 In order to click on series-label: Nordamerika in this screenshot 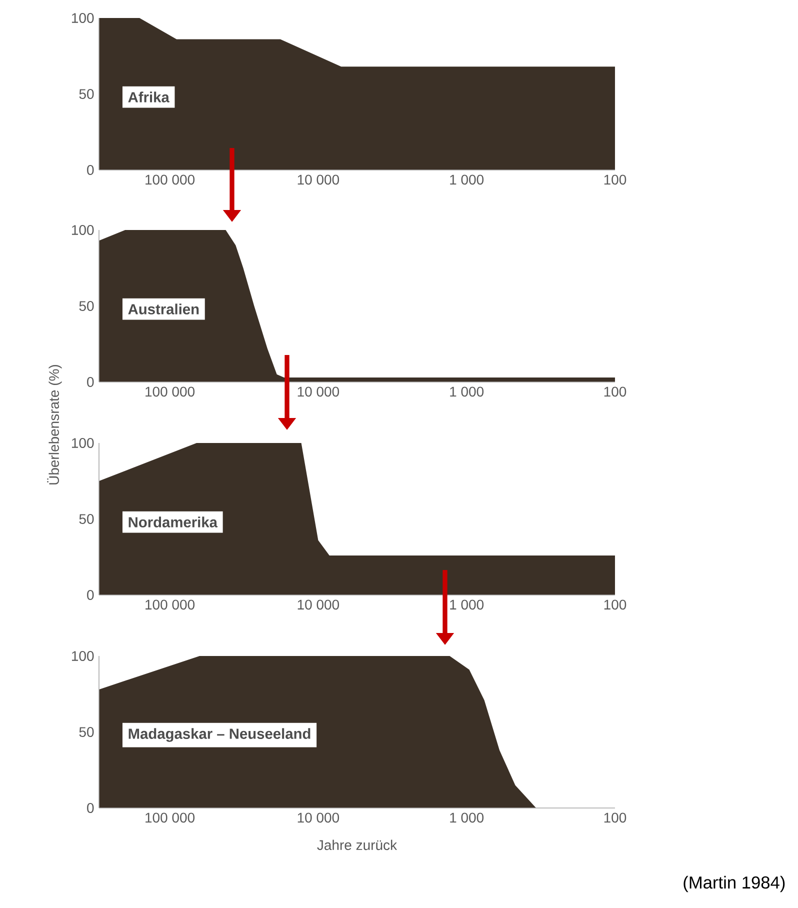, I will do `click(173, 522)`.